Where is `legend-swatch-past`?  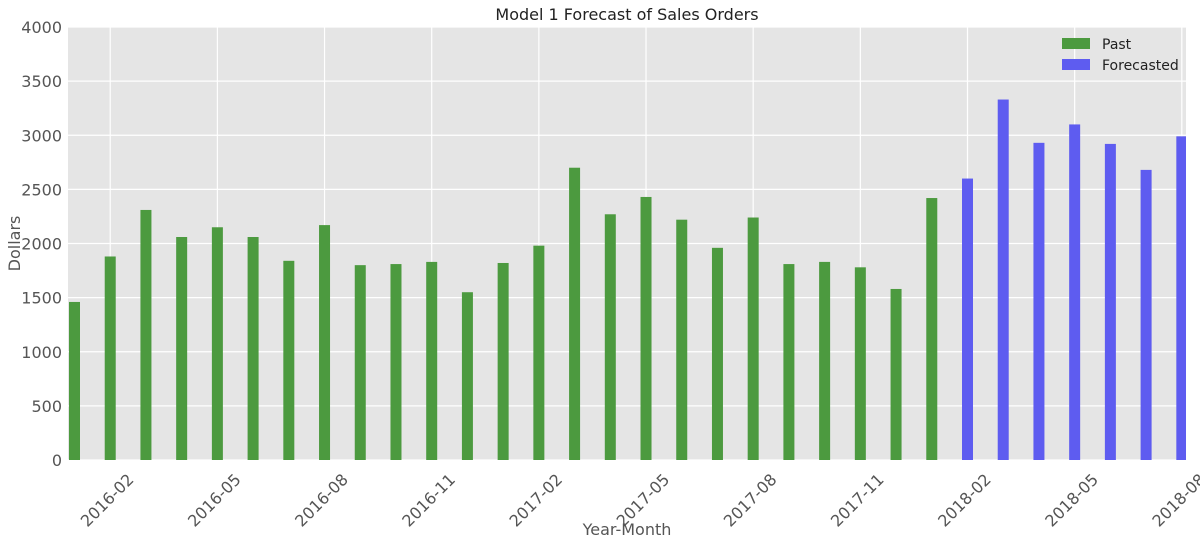
legend-swatch-past is located at coordinates (1076, 43).